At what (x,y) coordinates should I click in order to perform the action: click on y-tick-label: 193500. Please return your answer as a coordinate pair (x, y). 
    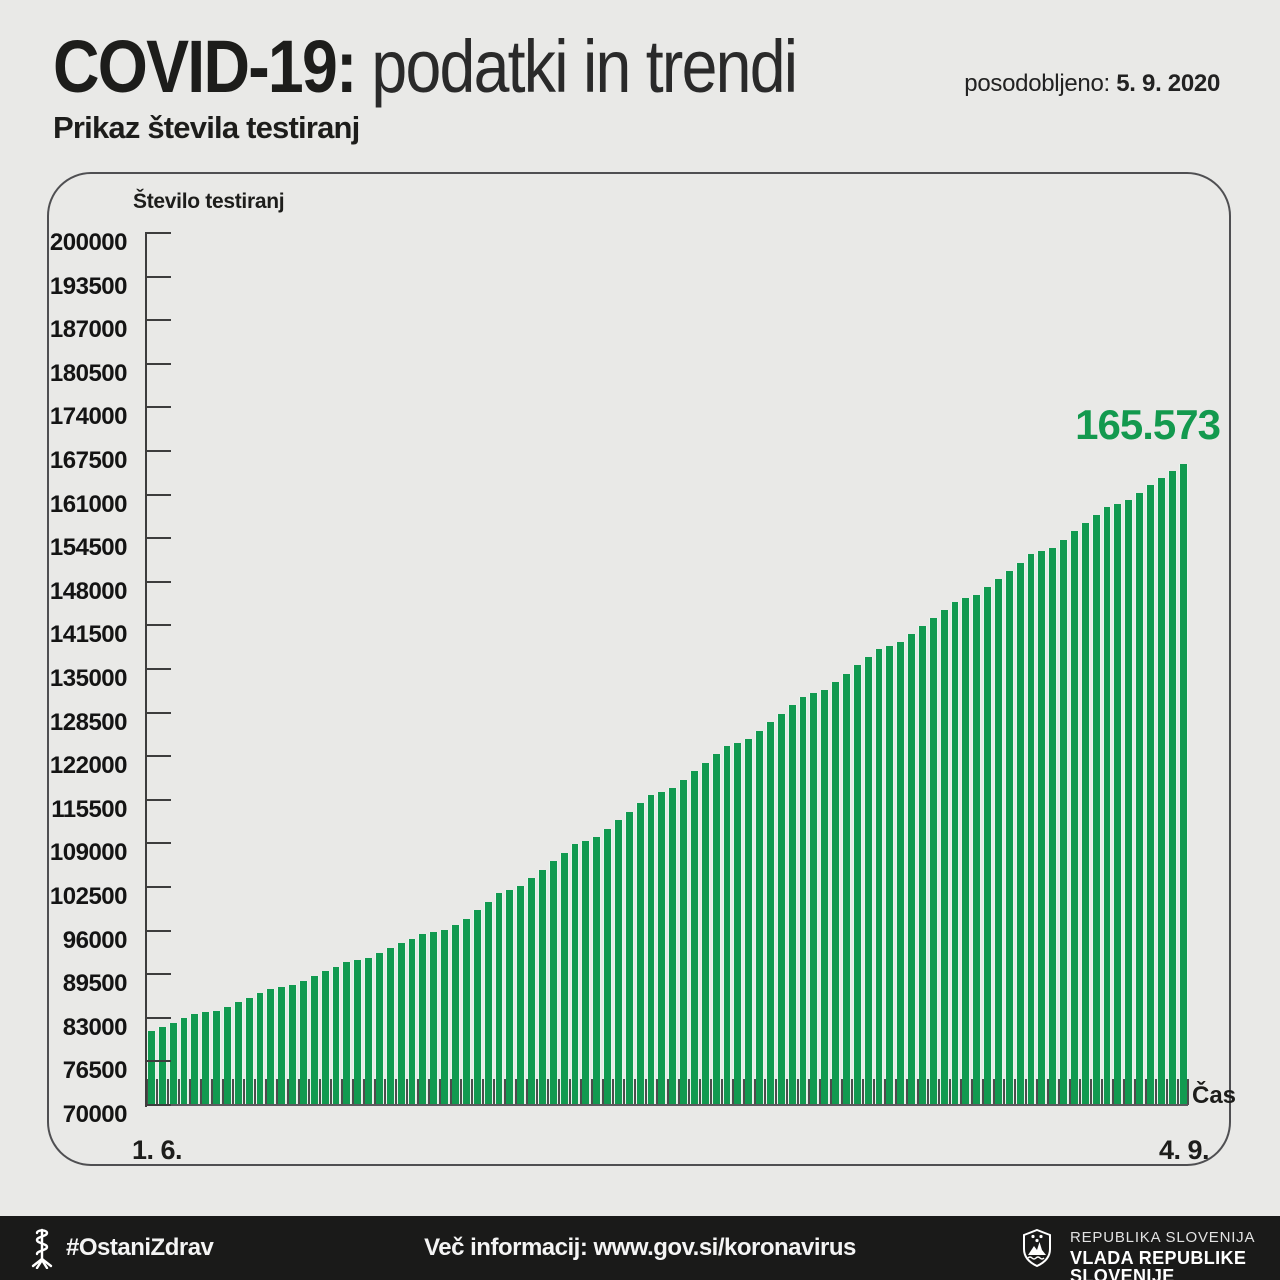
    Looking at the image, I should click on (88, 286).